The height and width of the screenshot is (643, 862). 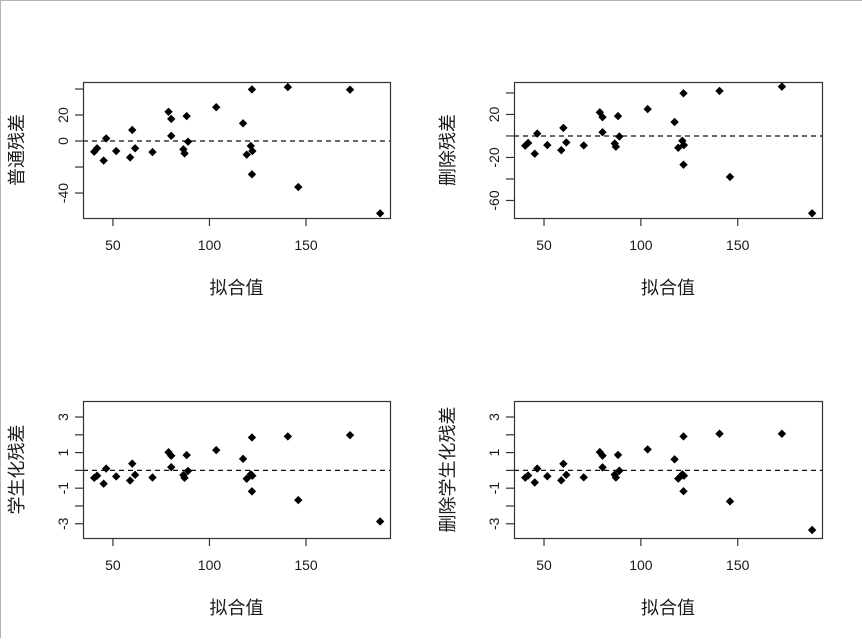 I want to click on y-axis-label: 学生化残差, so click(x=17, y=470).